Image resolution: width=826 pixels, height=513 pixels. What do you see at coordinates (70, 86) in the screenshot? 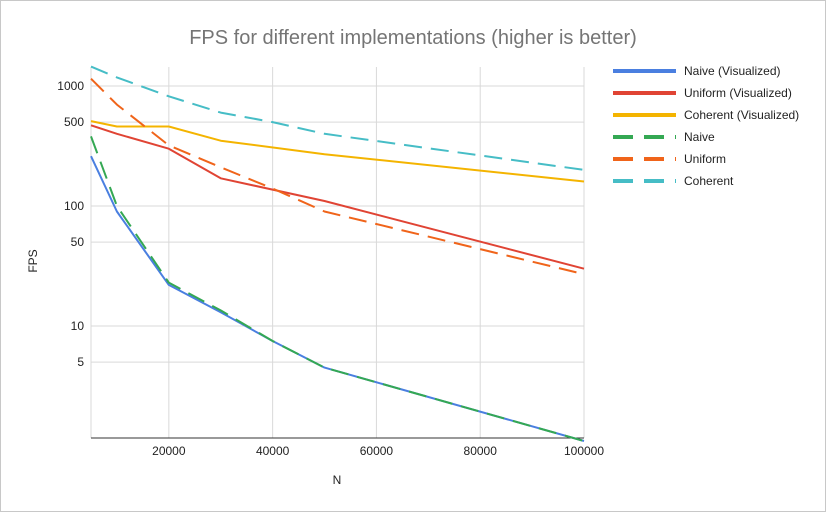
I see `y-tick-label: 1000` at bounding box center [70, 86].